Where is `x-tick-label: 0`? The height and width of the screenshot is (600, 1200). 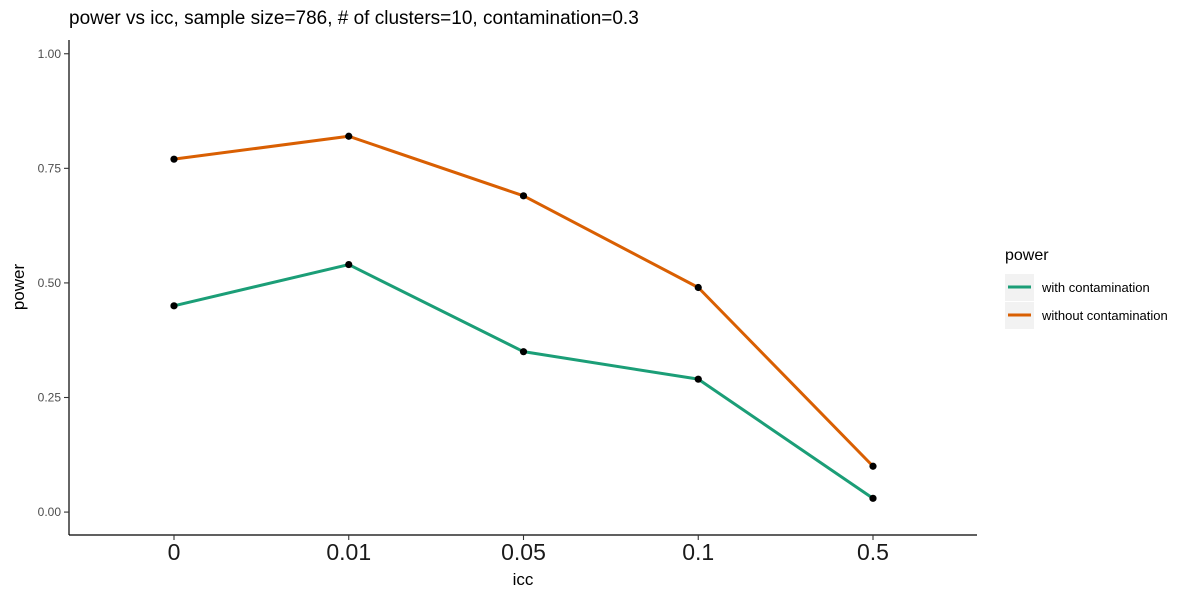 x-tick-label: 0 is located at coordinates (174, 552).